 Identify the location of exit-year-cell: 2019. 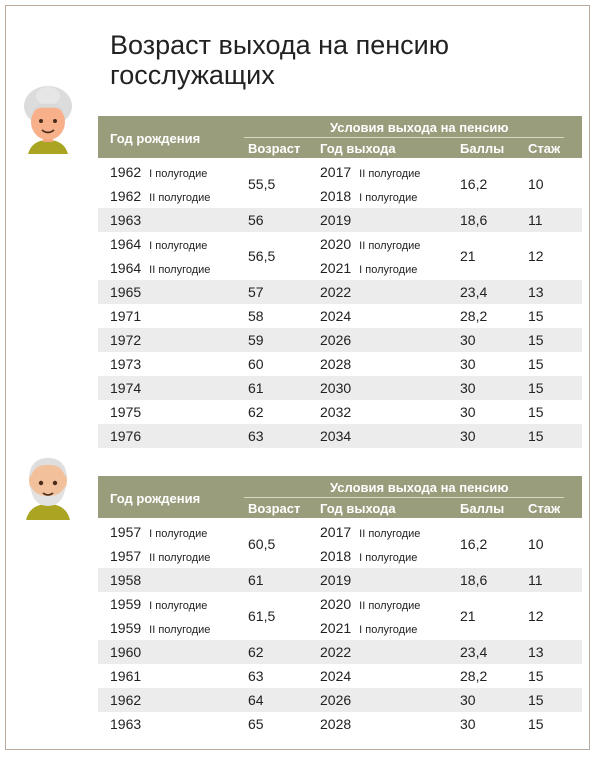
(335, 220).